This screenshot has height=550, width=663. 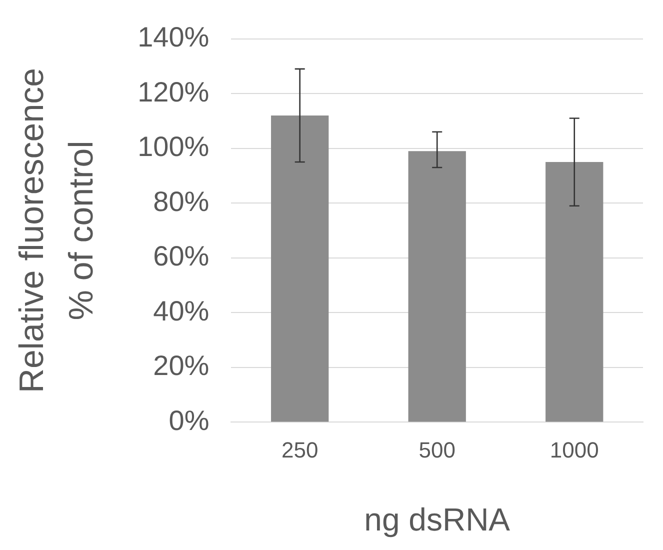 What do you see at coordinates (181, 310) in the screenshot?
I see `y-tick-label: 40%` at bounding box center [181, 310].